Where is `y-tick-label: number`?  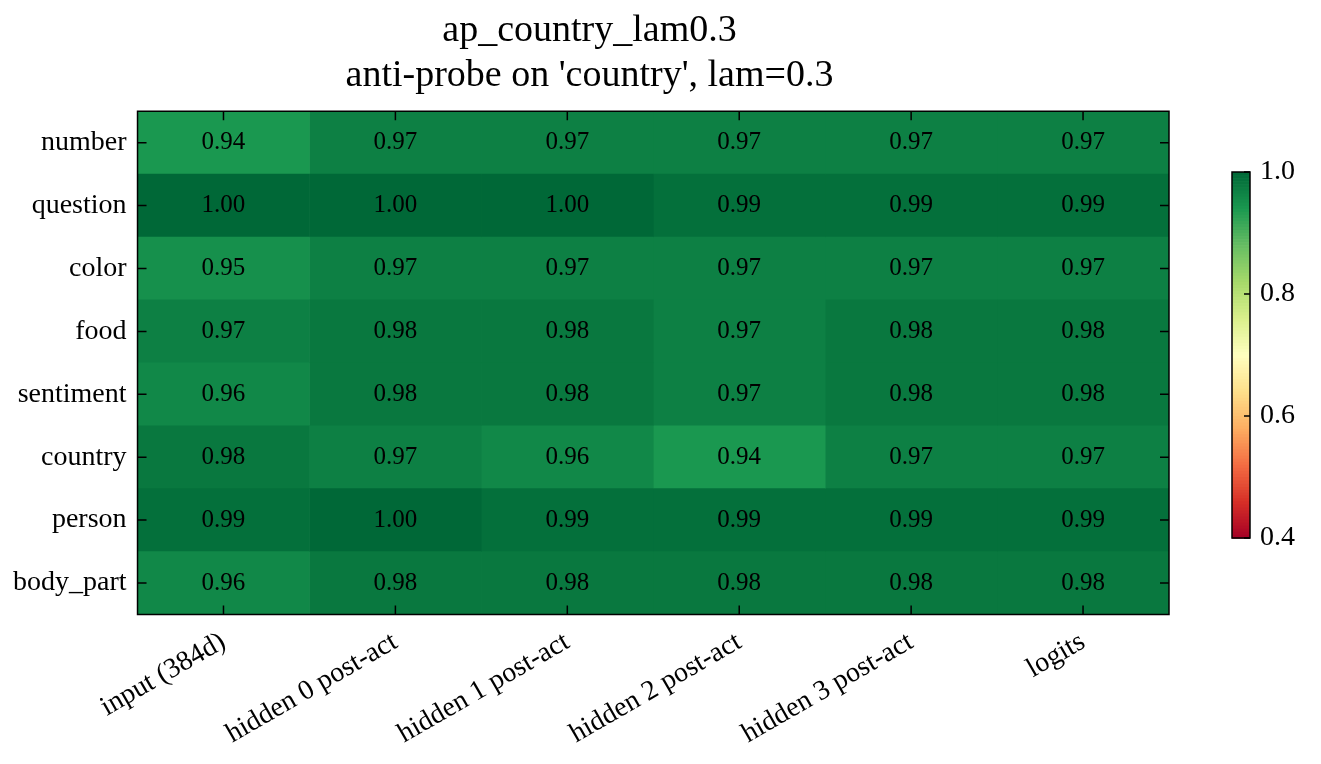
y-tick-label: number is located at coordinates (84, 141).